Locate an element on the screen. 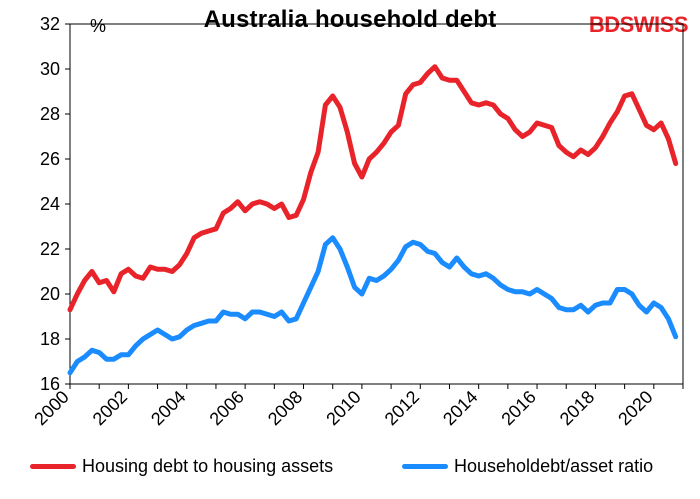 The image size is (700, 499). legend-item-household-debt-asset: Householdebt/asset ratio is located at coordinates (527, 466).